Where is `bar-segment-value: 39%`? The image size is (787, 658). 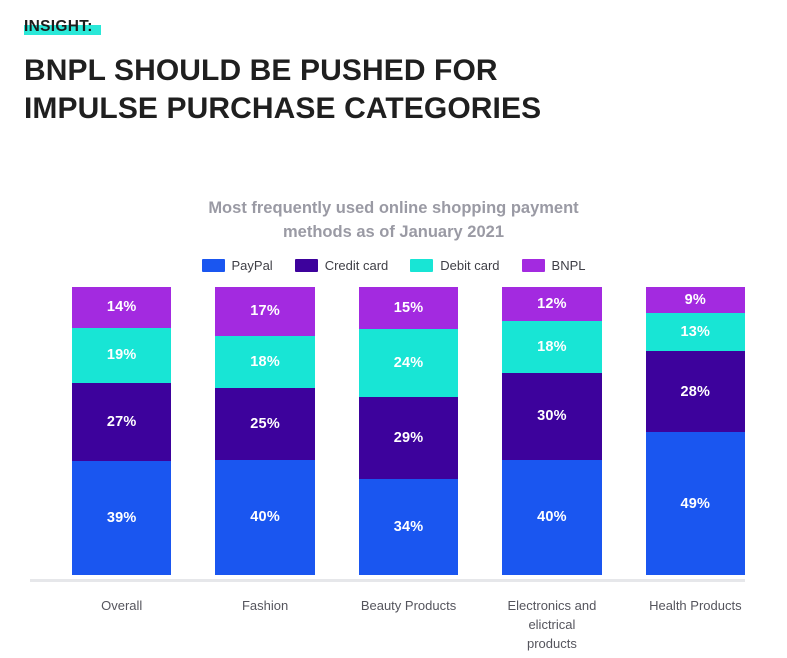
bar-segment-value: 39% is located at coordinates (121, 518).